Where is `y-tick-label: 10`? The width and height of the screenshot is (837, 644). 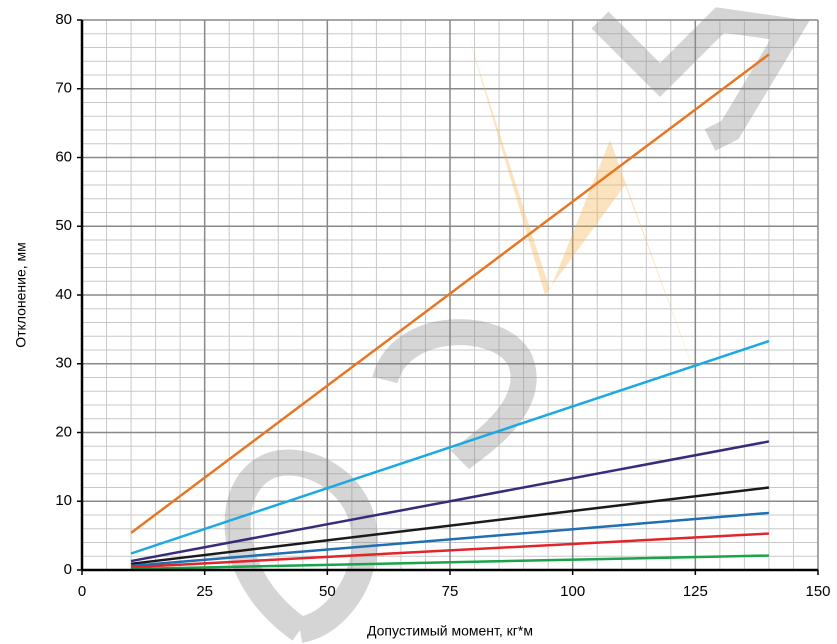 y-tick-label: 10 is located at coordinates (63, 500).